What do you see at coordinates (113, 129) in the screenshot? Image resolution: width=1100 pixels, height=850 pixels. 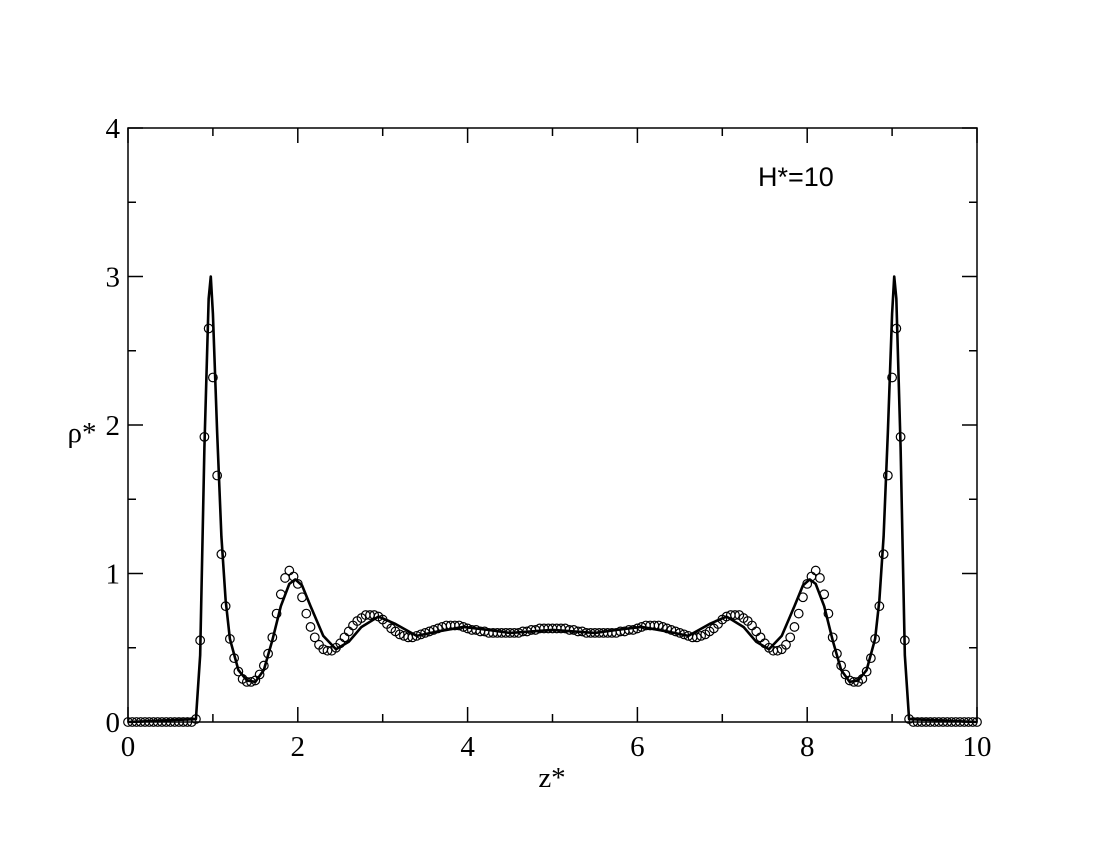 I see `y-tick-label: 4` at bounding box center [113, 129].